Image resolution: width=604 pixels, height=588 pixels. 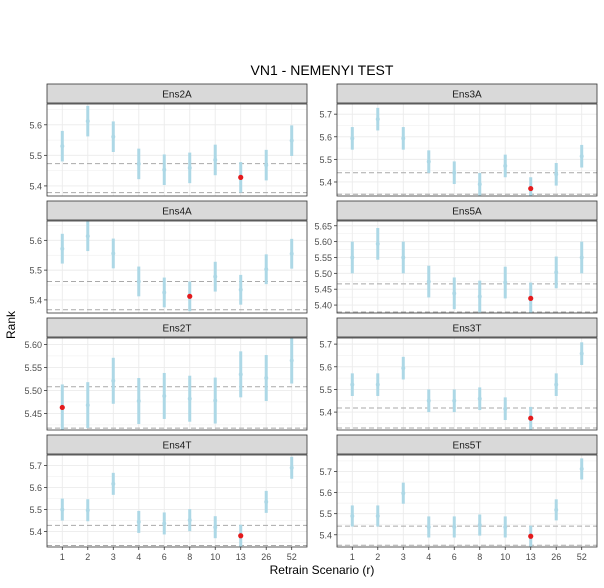 What do you see at coordinates (323, 274) in the screenshot?
I see `y-tick-label: 5.50` at bounding box center [323, 274].